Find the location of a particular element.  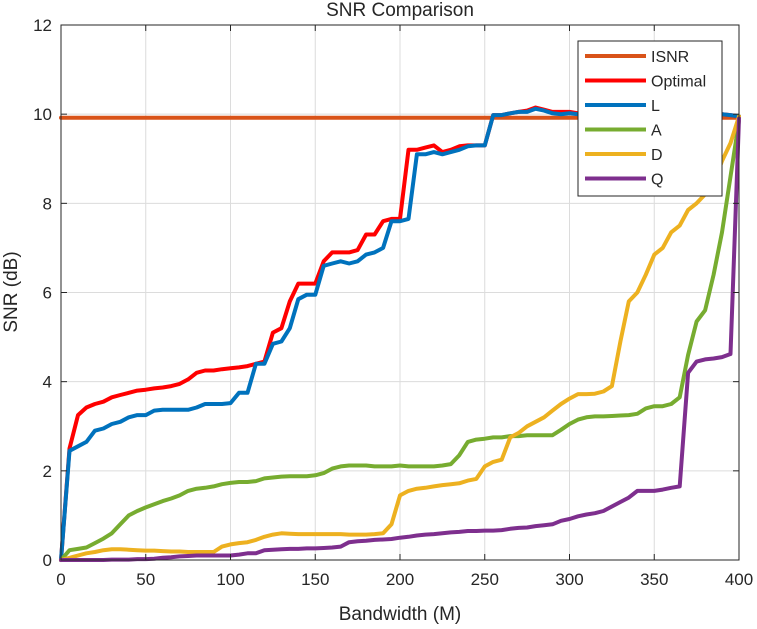

legend-label-optimal: Optimal is located at coordinates (678, 82).